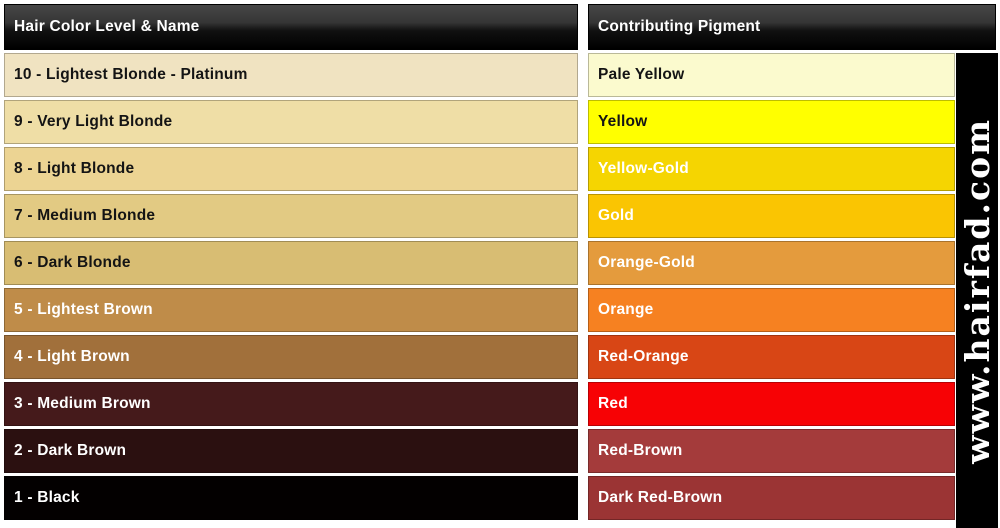 This screenshot has width=1000, height=528. What do you see at coordinates (291, 498) in the screenshot?
I see `level-name-cell: 1 - Black` at bounding box center [291, 498].